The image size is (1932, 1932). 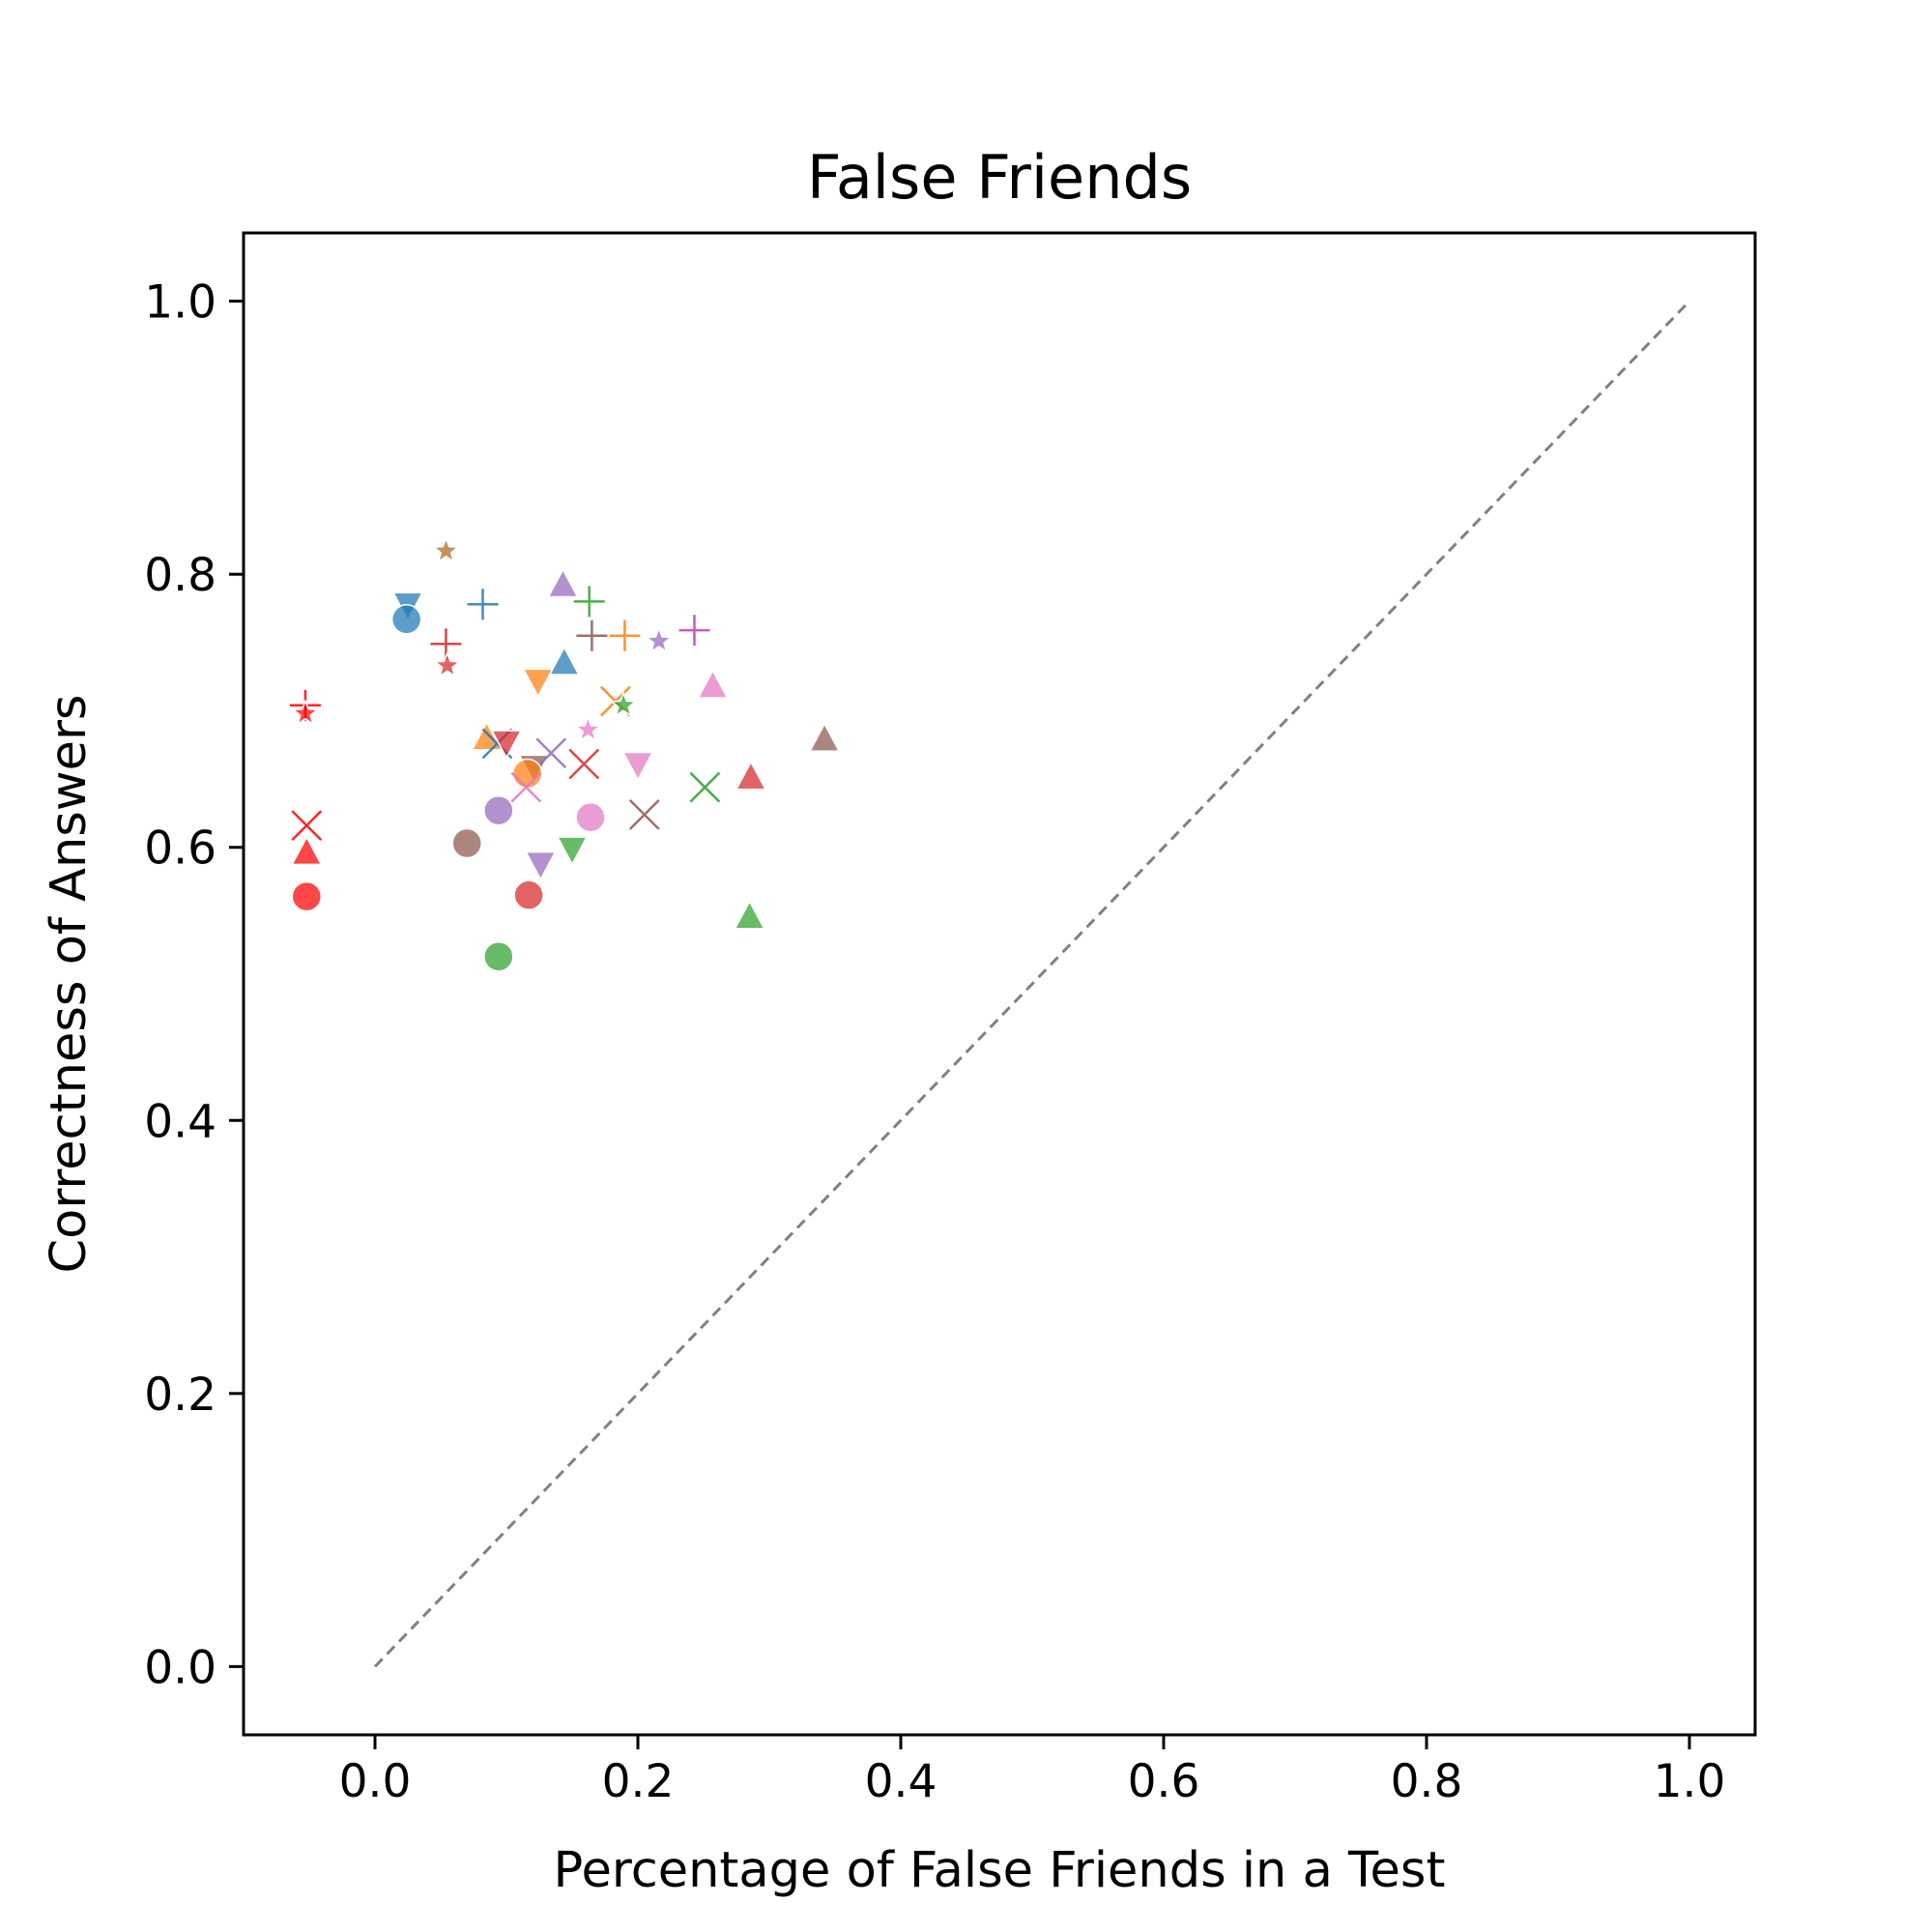 I want to click on chart-title: False Friends, so click(x=999, y=177).